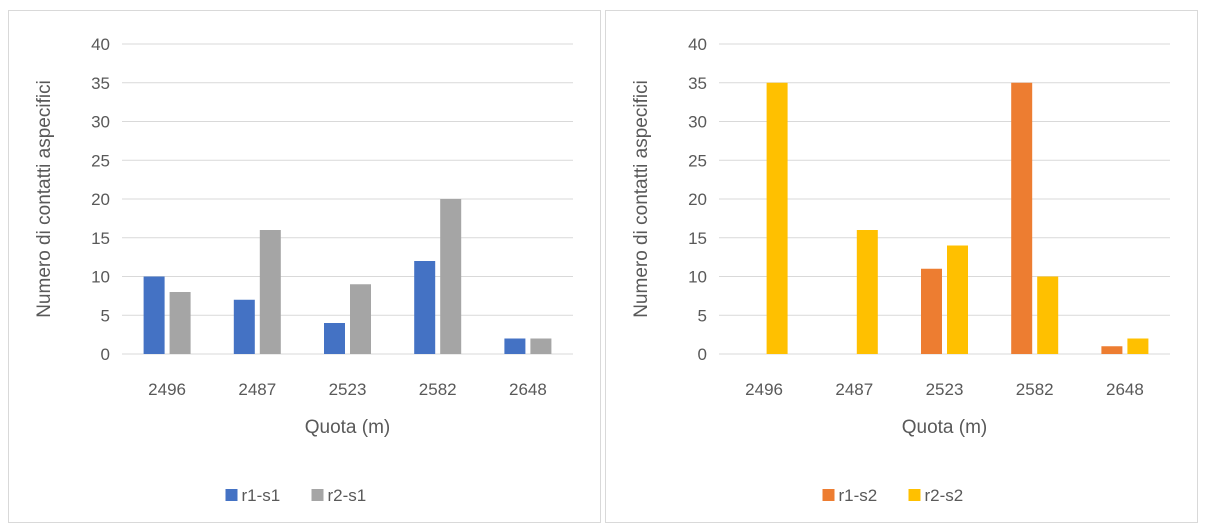  Describe the element at coordinates (944, 495) in the screenshot. I see `legend-label: r2-s2` at that location.